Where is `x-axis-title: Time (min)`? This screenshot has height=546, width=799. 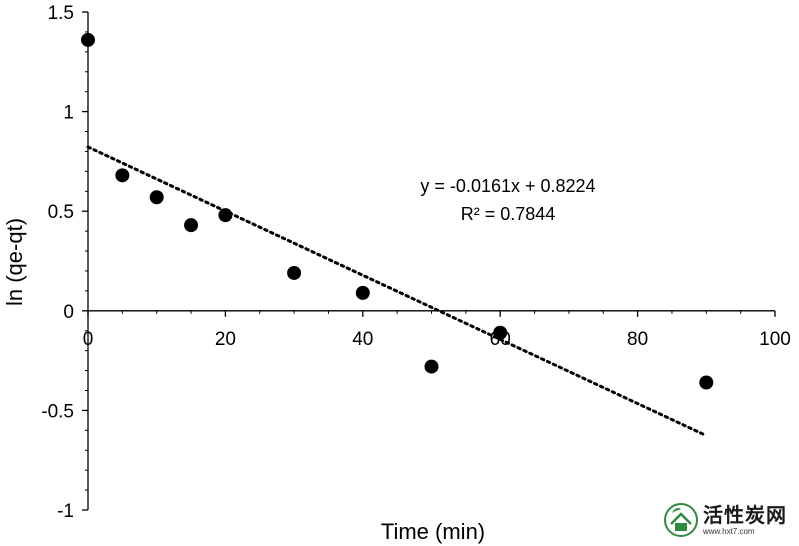 x-axis-title: Time (min) is located at coordinates (433, 531).